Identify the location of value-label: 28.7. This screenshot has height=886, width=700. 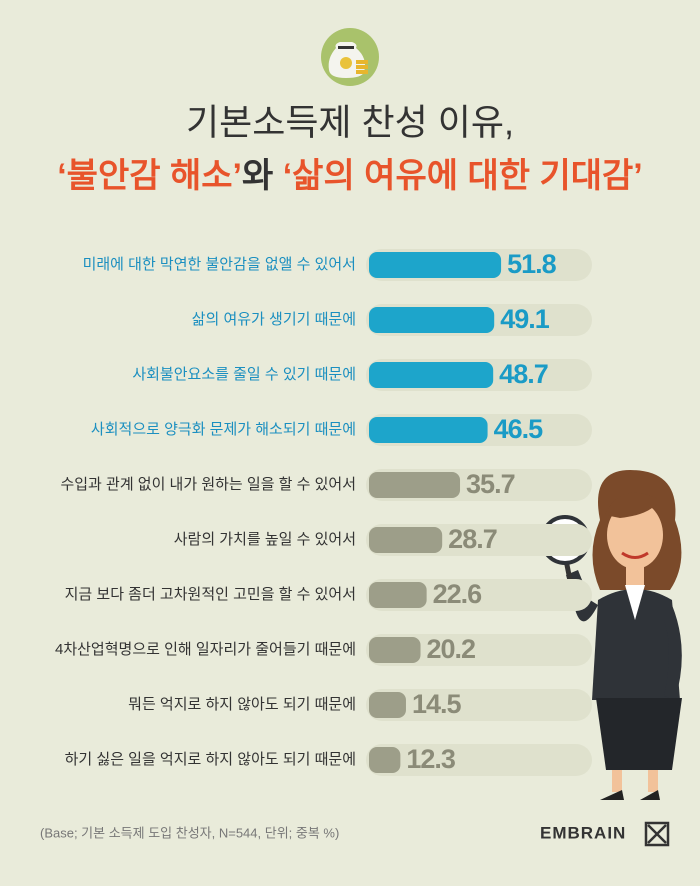
(472, 539).